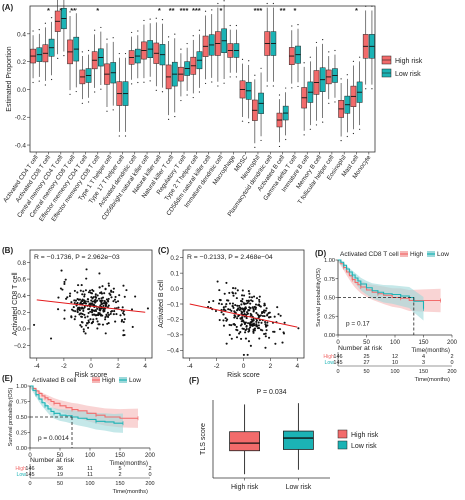 The width and height of the screenshot is (465, 500). I want to click on risk-table-cell-d: 25, so click(366, 357).